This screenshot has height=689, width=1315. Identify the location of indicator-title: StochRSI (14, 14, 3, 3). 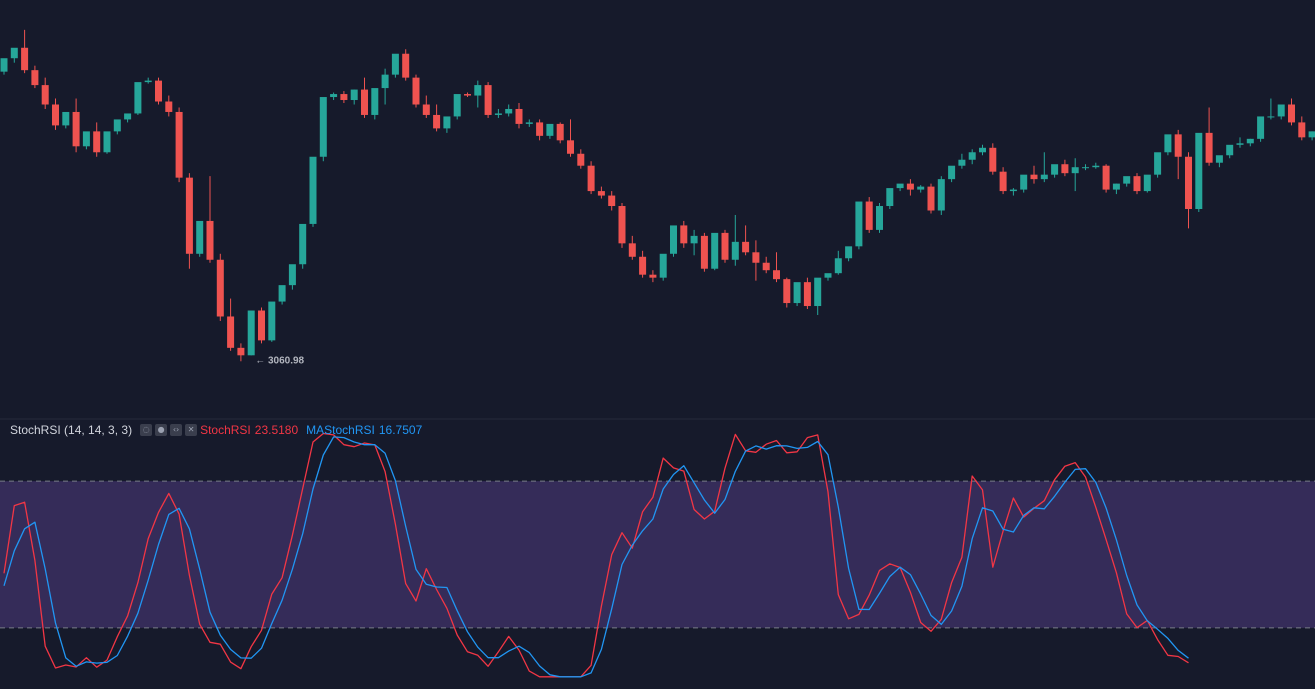
(71, 430).